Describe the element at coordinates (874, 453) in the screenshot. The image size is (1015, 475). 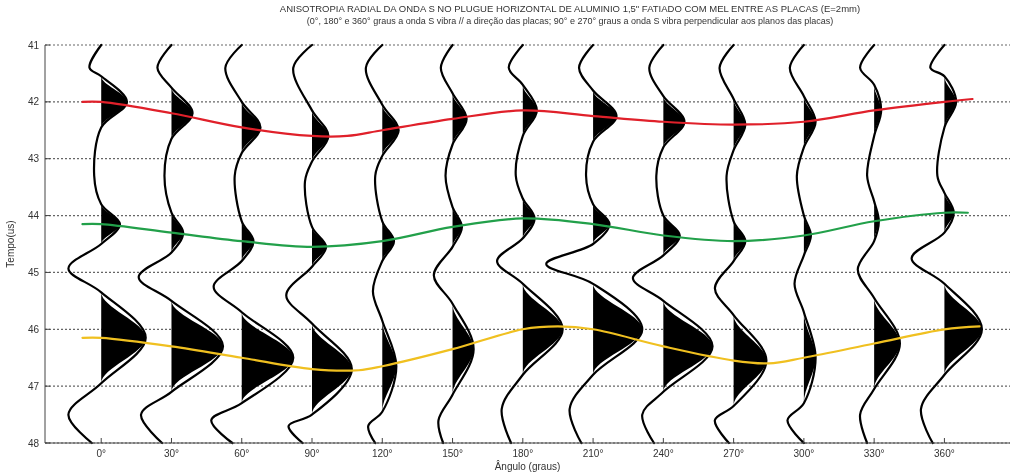
I see `x-tick-label: 330°` at that location.